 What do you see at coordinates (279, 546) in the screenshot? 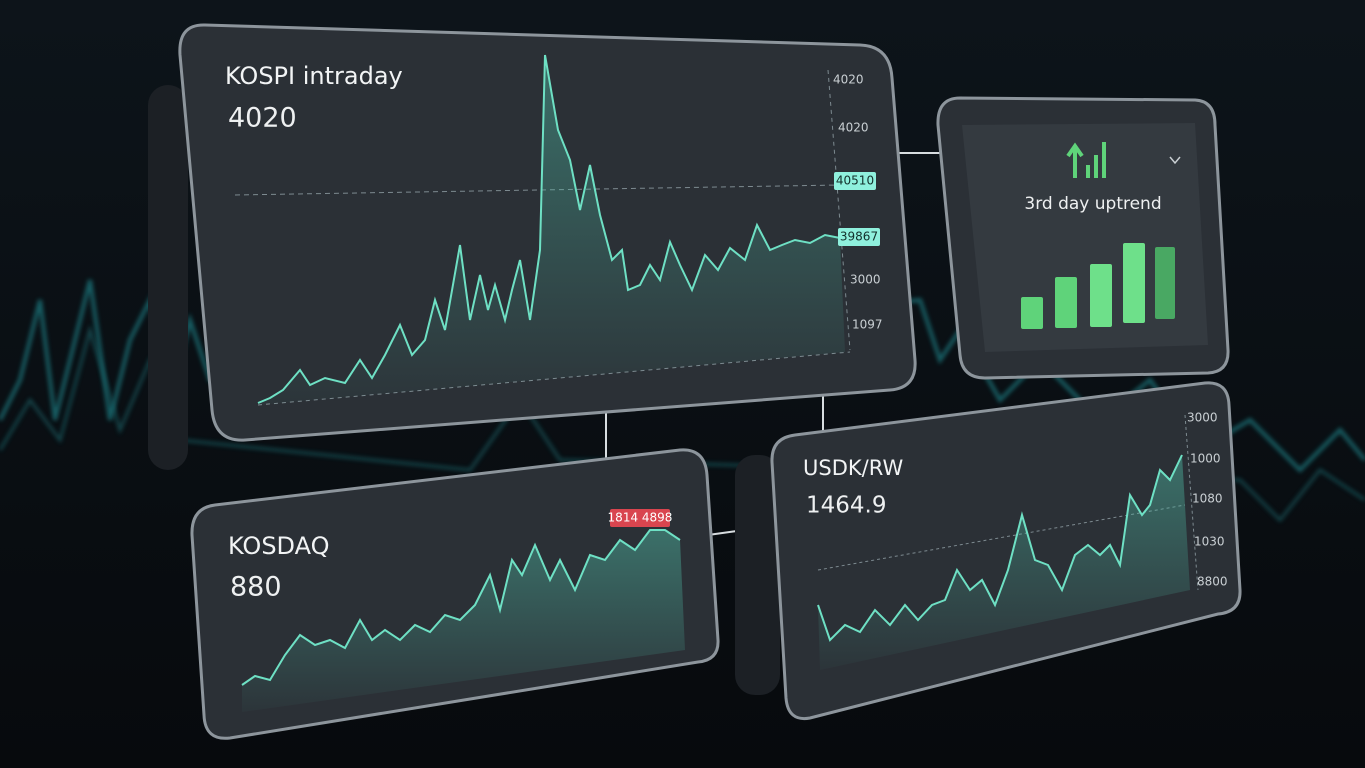
I see `panel-title: KOSDAQ` at bounding box center [279, 546].